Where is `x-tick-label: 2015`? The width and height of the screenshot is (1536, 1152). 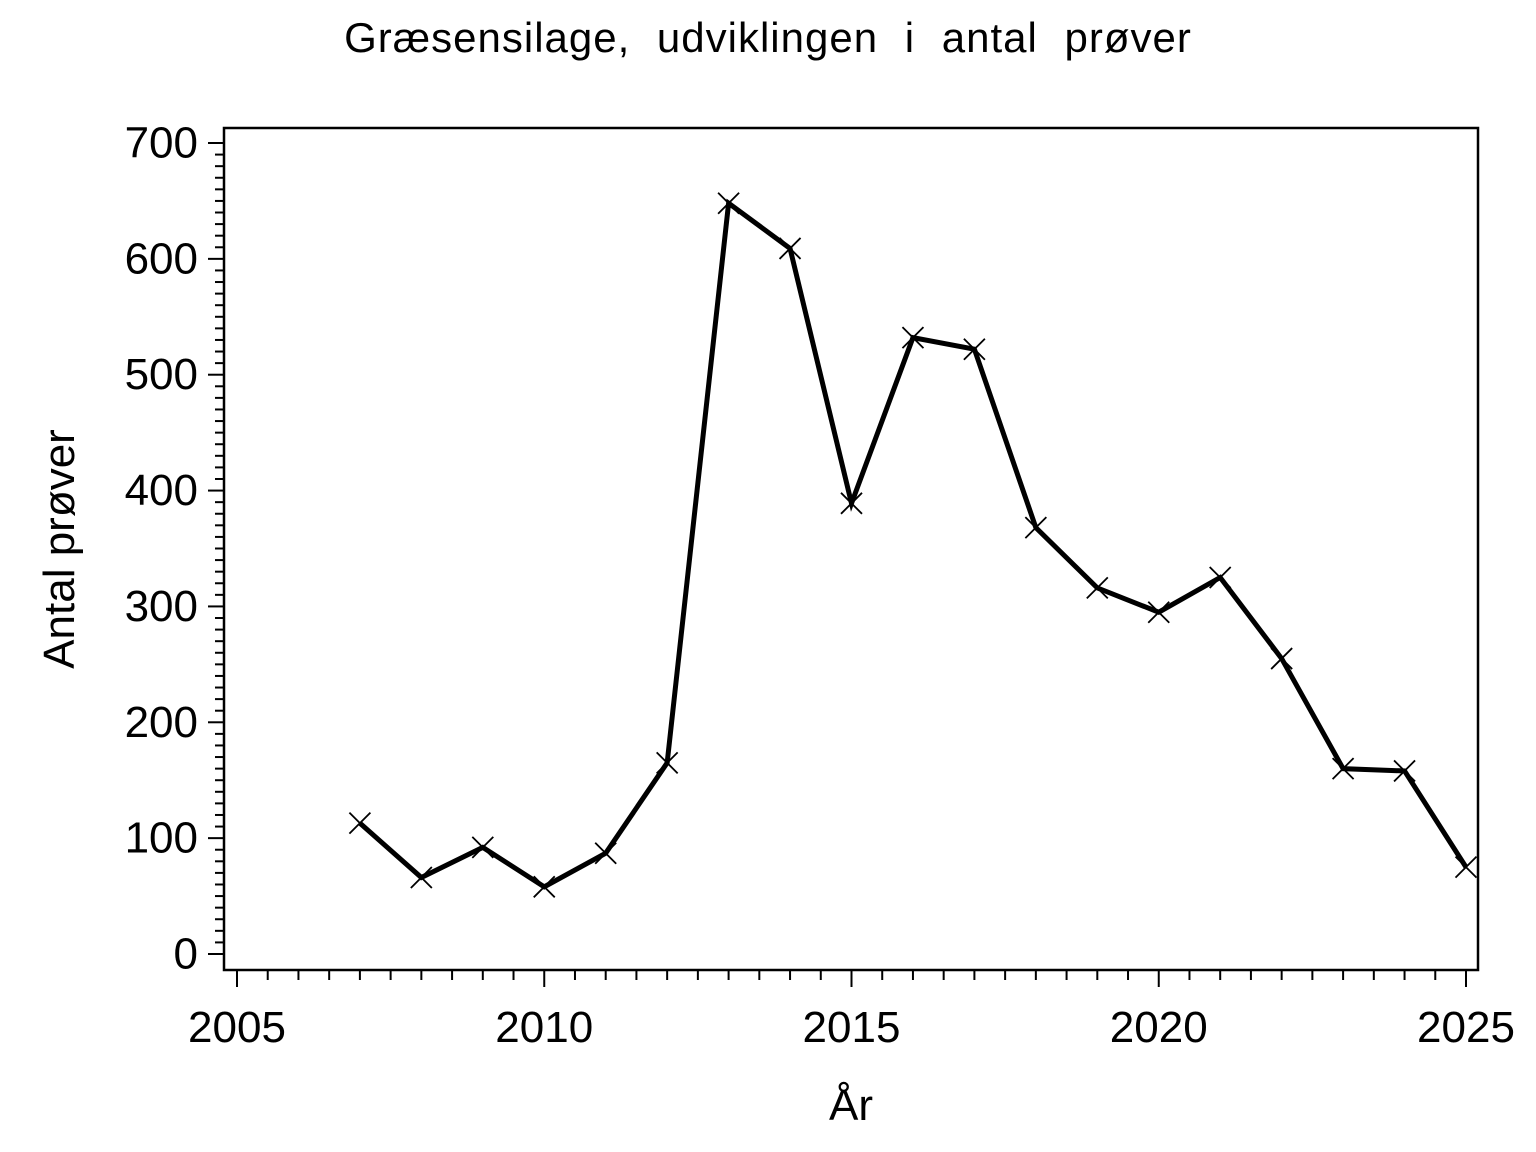 x-tick-label: 2015 is located at coordinates (852, 1027).